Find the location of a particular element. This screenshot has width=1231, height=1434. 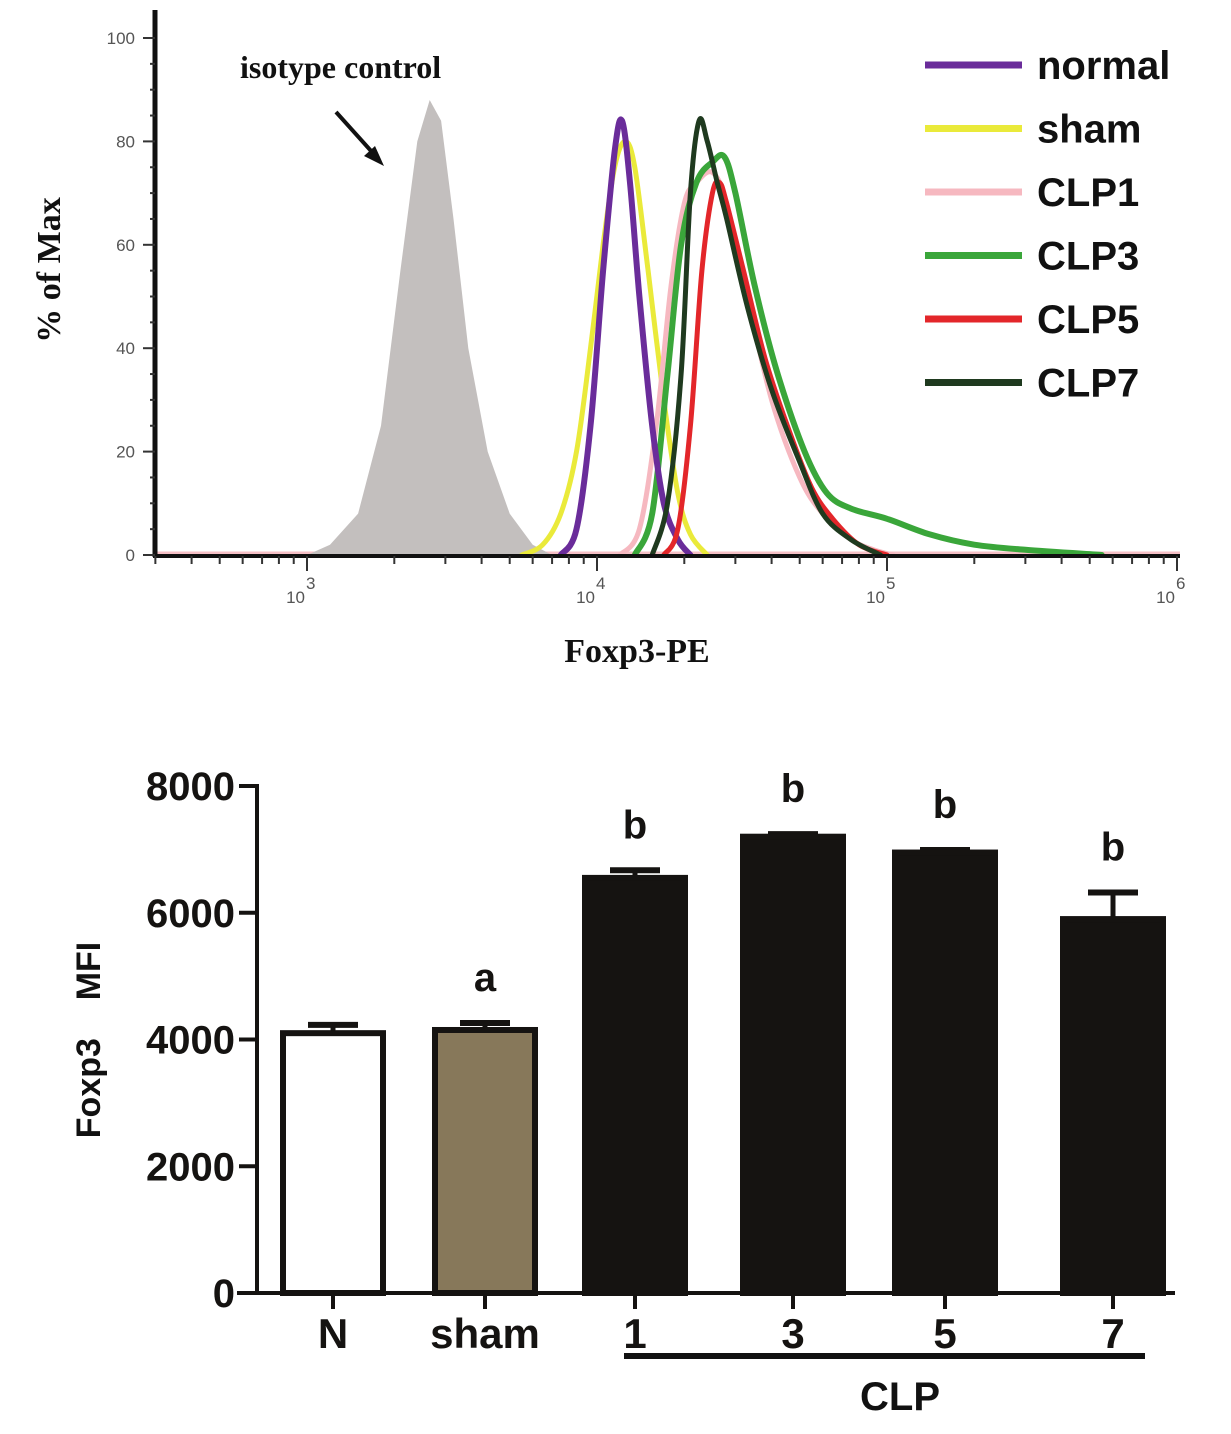

histogram-x-axis-label: Foxp3-PE is located at coordinates (636, 651).